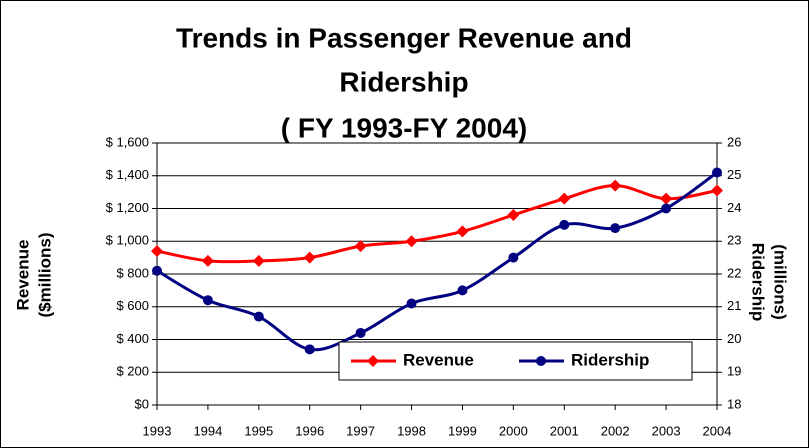  What do you see at coordinates (207, 430) in the screenshot?
I see `x-tick-label: 1994` at bounding box center [207, 430].